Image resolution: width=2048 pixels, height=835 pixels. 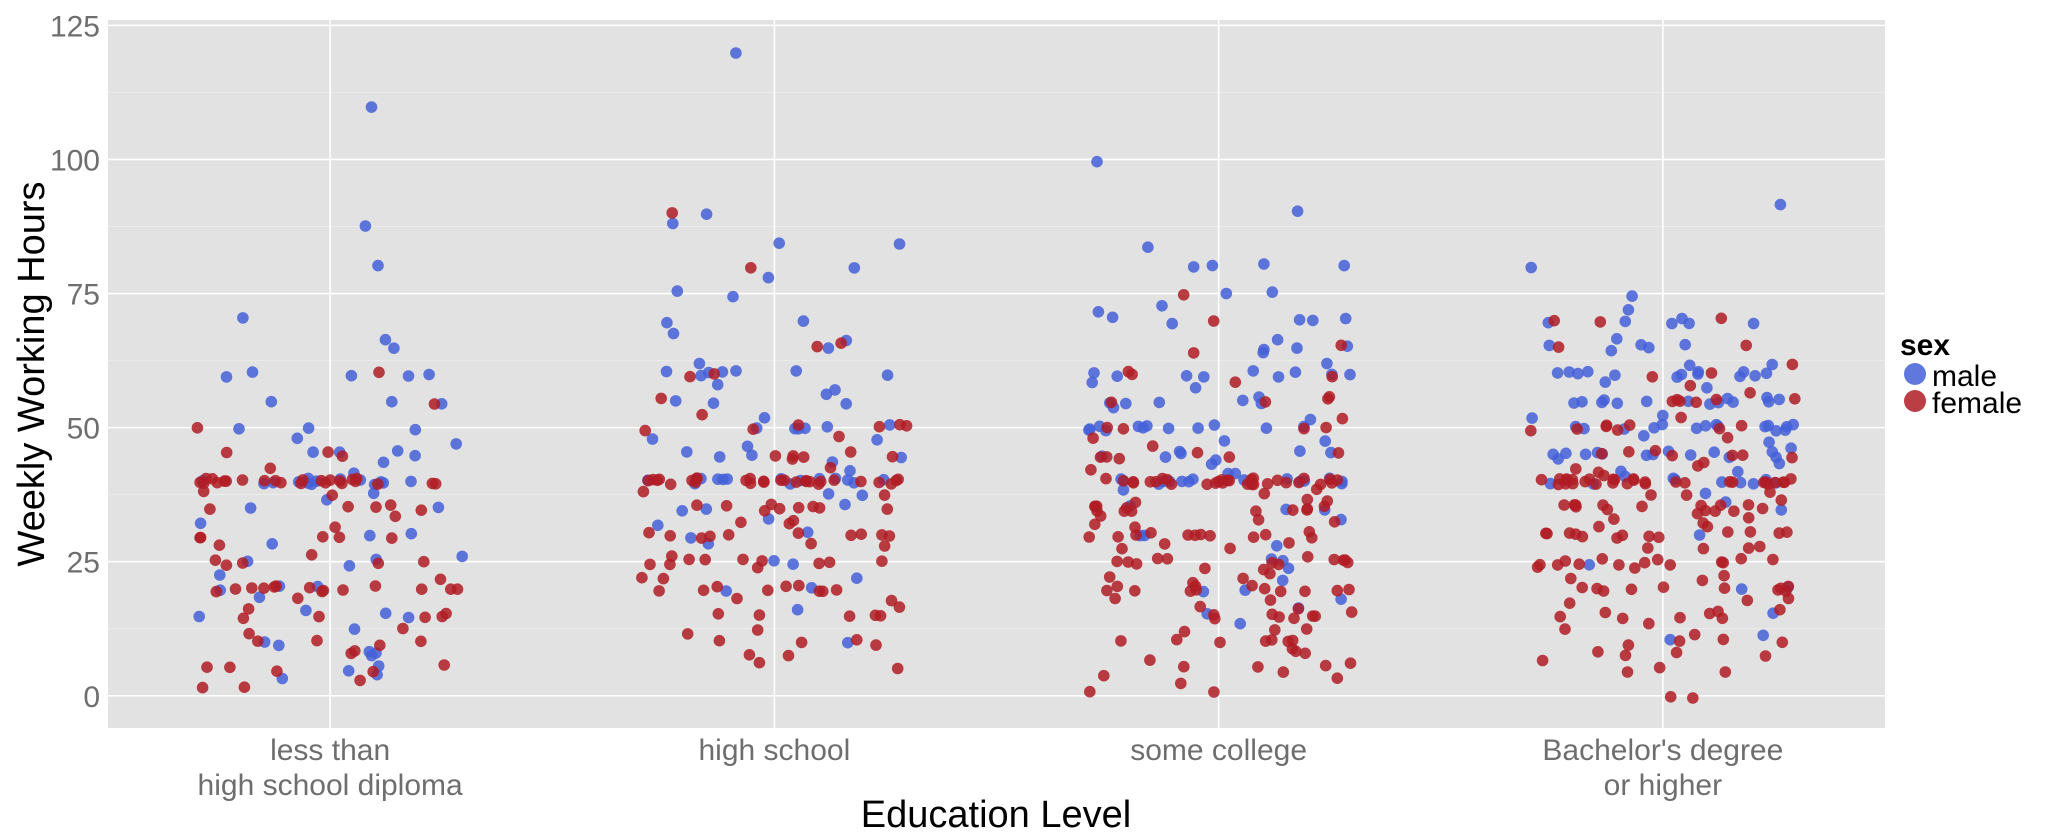 What do you see at coordinates (75, 361) in the screenshot?
I see `y-tick-labels: 0 25 50 75 100 125` at bounding box center [75, 361].